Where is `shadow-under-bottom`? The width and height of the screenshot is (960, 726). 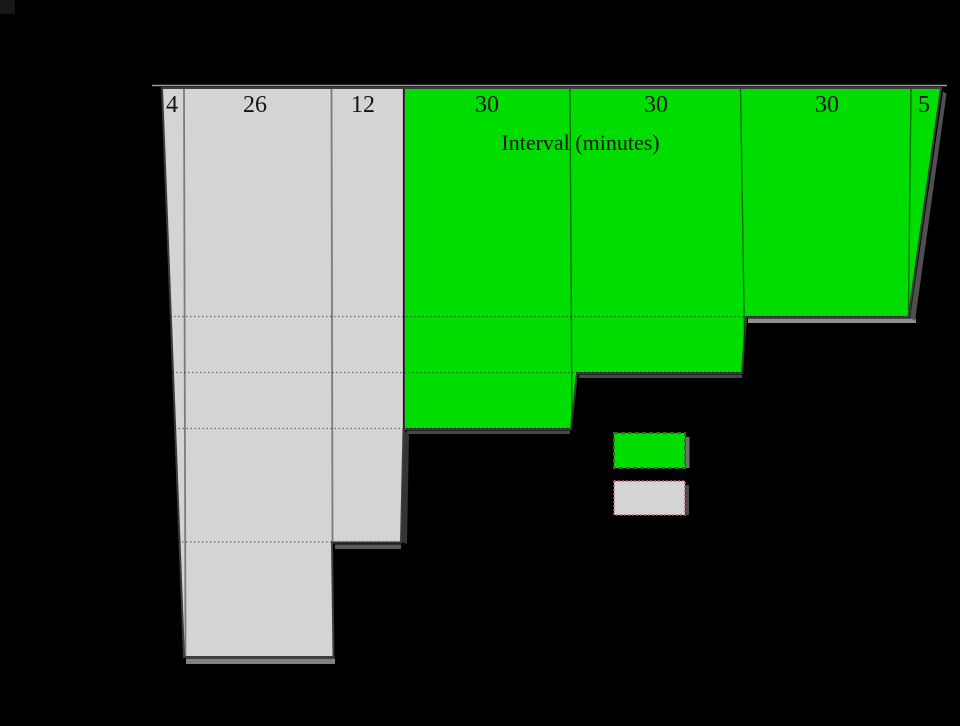
shadow-under-bottom is located at coordinates (260, 661).